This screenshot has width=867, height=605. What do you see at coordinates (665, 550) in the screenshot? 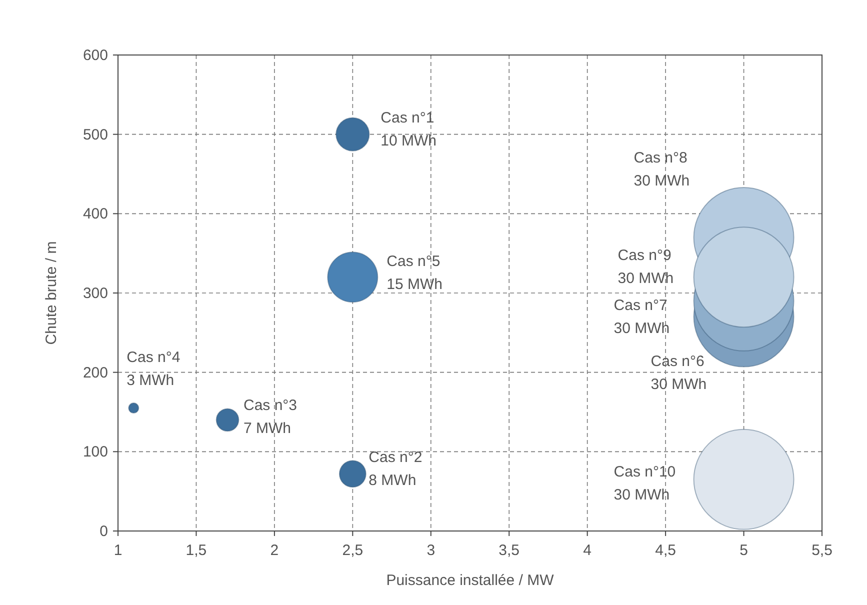
I see `x-tick-label: 4,5` at bounding box center [665, 550].